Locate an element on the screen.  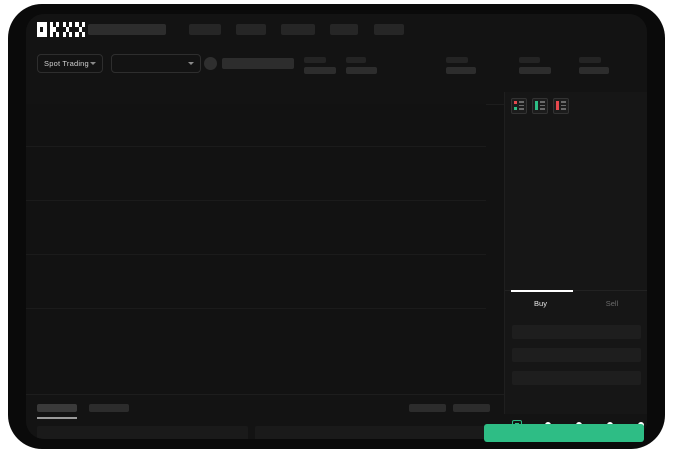
okx-logo is located at coordinates (61, 29).